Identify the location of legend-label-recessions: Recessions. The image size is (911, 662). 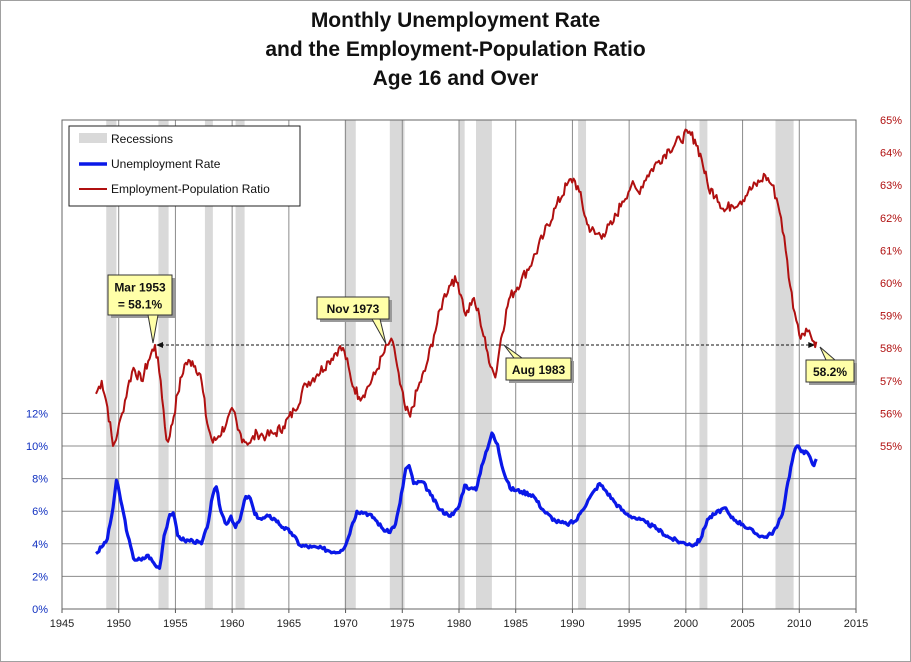
(142, 139).